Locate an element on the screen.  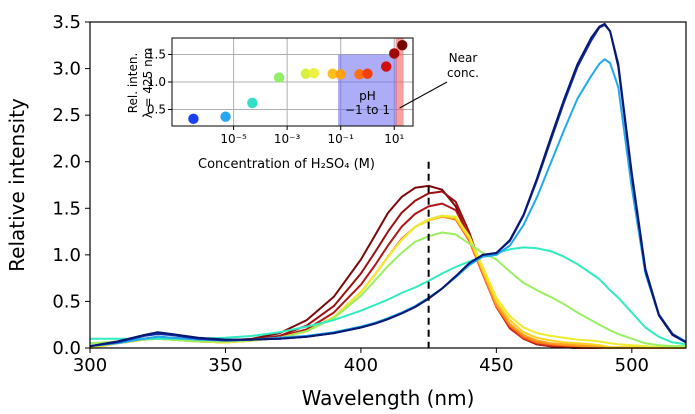
inset-points is located at coordinates (298, 82).